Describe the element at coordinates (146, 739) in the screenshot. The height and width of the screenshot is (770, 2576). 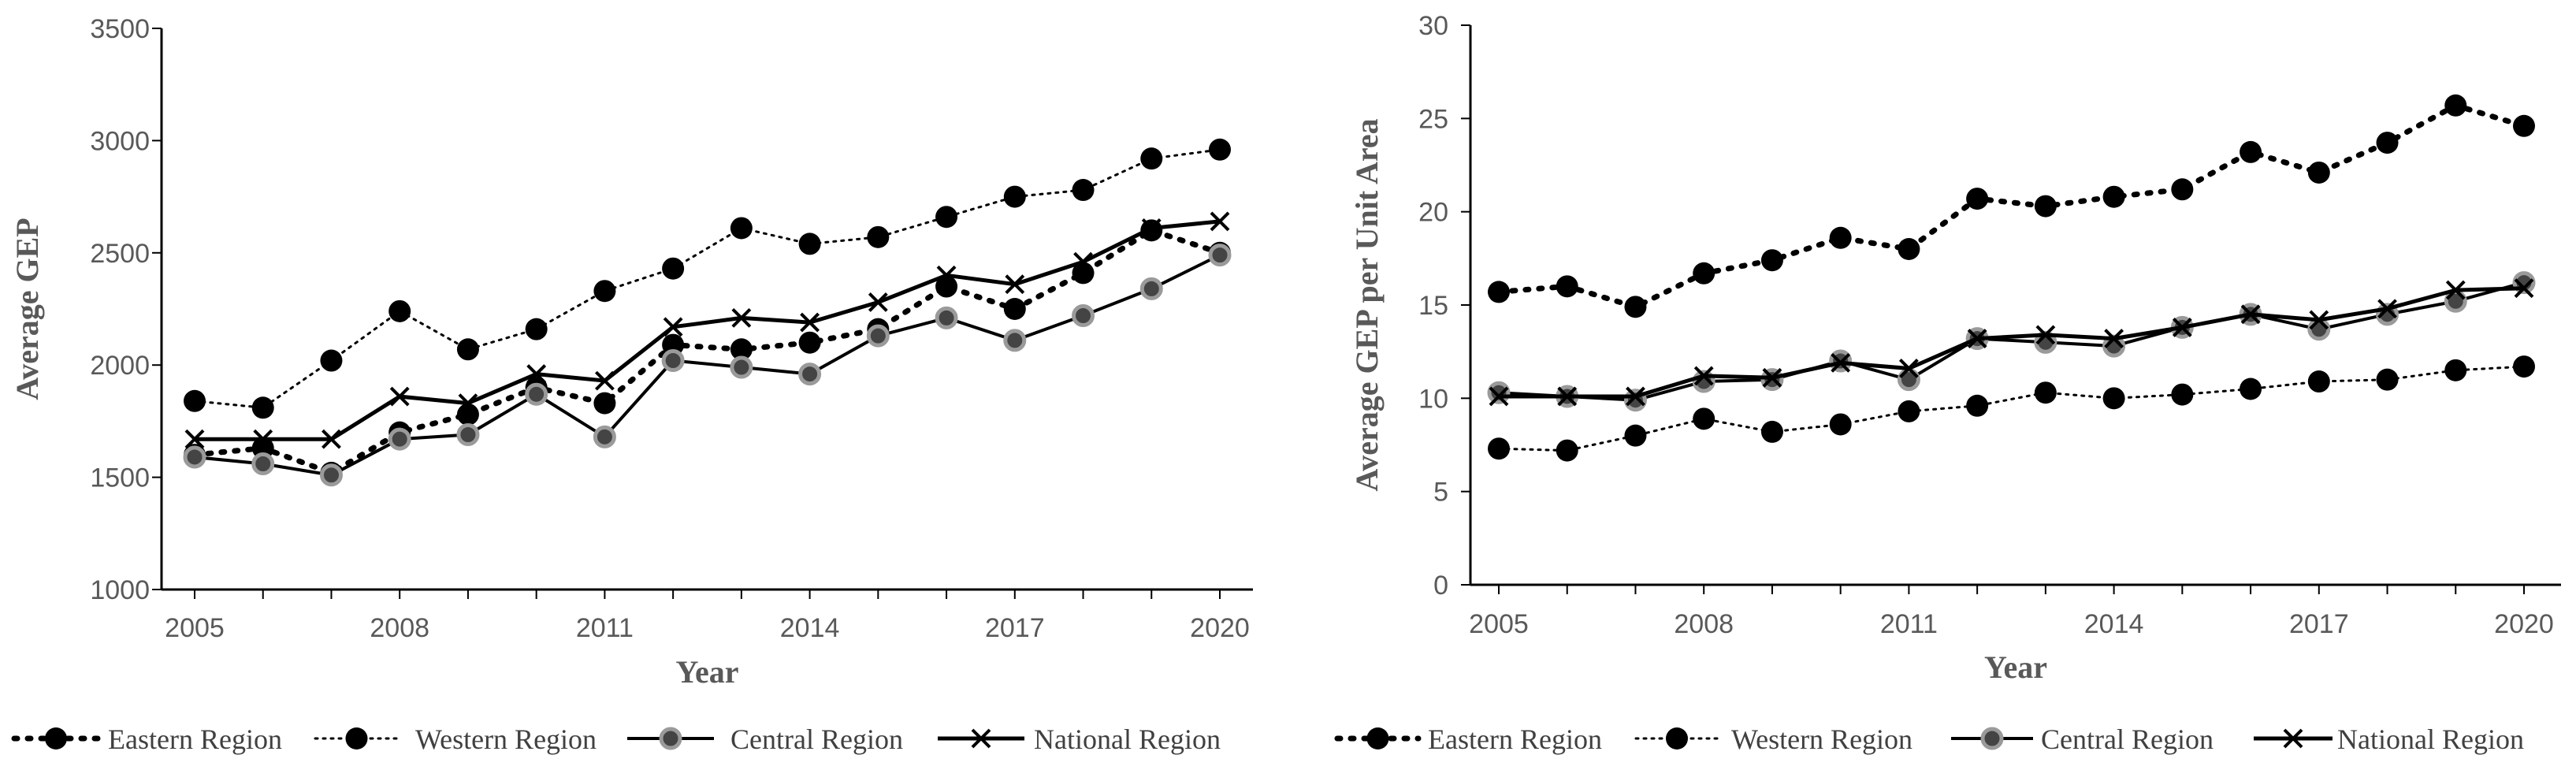
I see `legend-item-eastern: Eastern Region` at that location.